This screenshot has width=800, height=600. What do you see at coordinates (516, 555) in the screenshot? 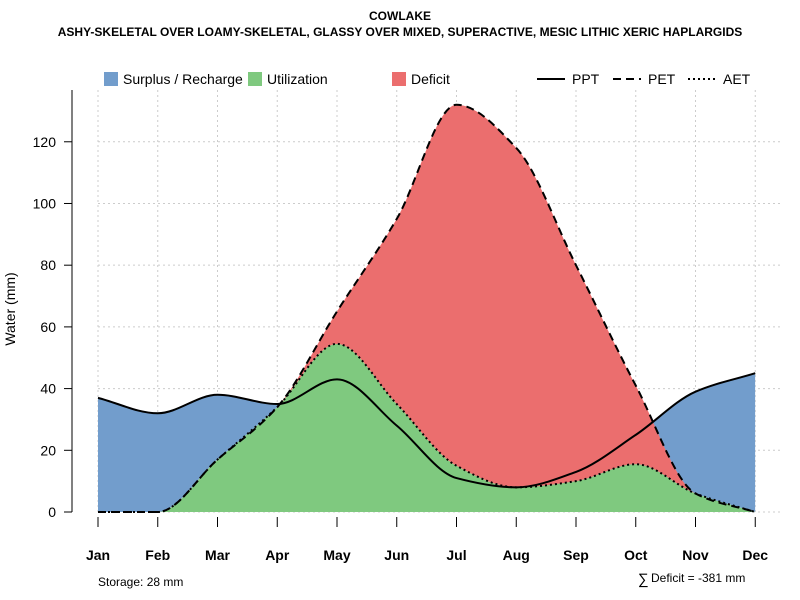
I see `x-tick-label: Aug` at bounding box center [516, 555].